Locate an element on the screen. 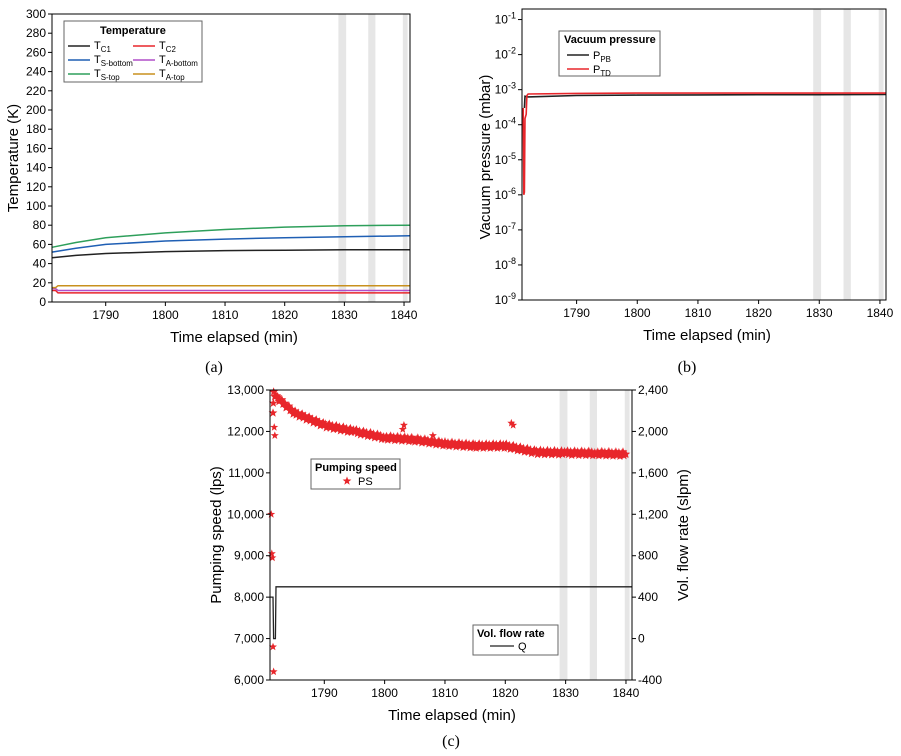  y-tick-label: 20 is located at coordinates (40, 283).